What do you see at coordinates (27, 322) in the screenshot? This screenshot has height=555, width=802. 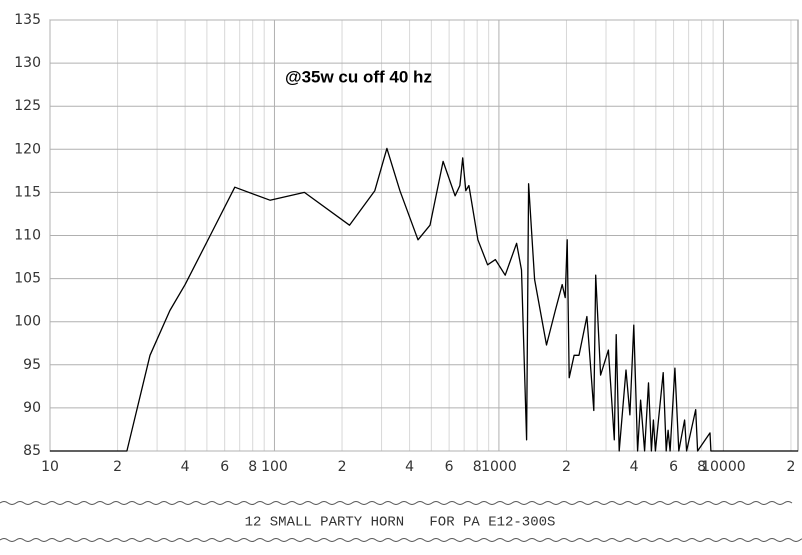 I see `y-tick-label: 100` at bounding box center [27, 322].